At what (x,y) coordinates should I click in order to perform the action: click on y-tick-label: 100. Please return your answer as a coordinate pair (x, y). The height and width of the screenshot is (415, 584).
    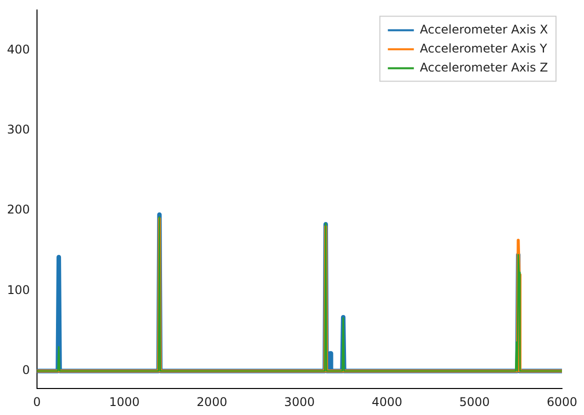
    Looking at the image, I should click on (18, 289).